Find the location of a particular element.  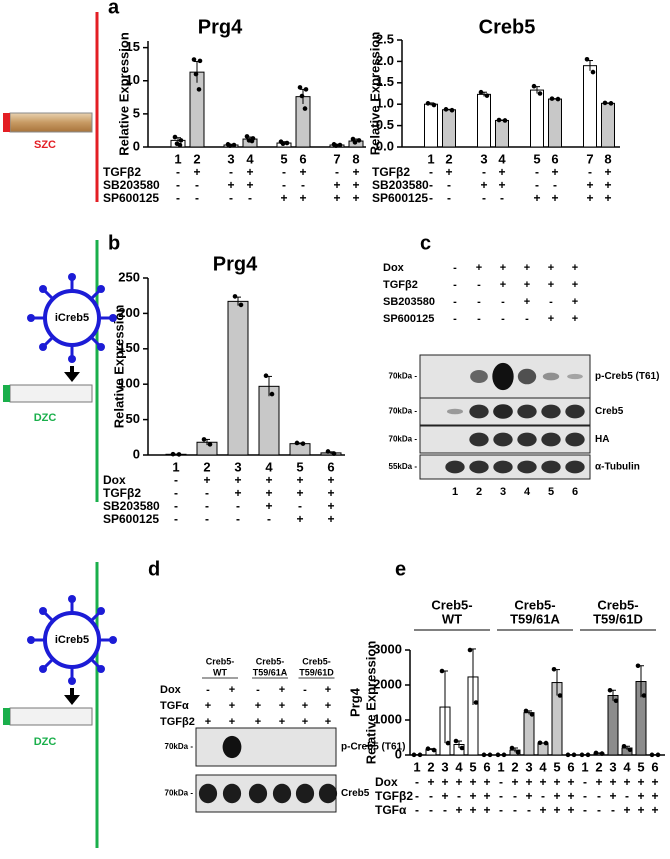

bar is located at coordinates (502, 133).